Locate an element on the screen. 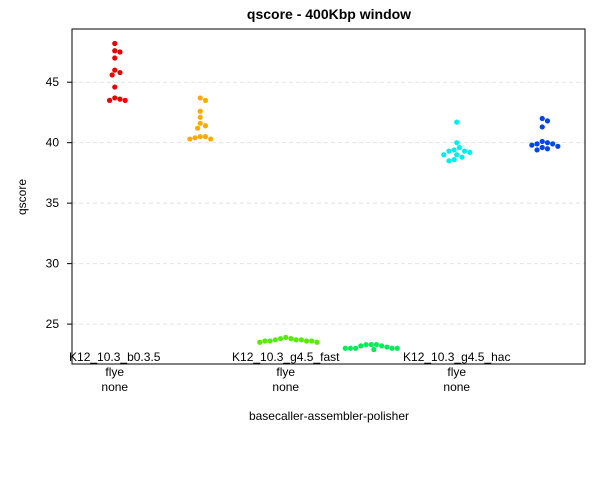 The width and height of the screenshot is (600, 480). y-axis-label: qscore is located at coordinates (22, 197).